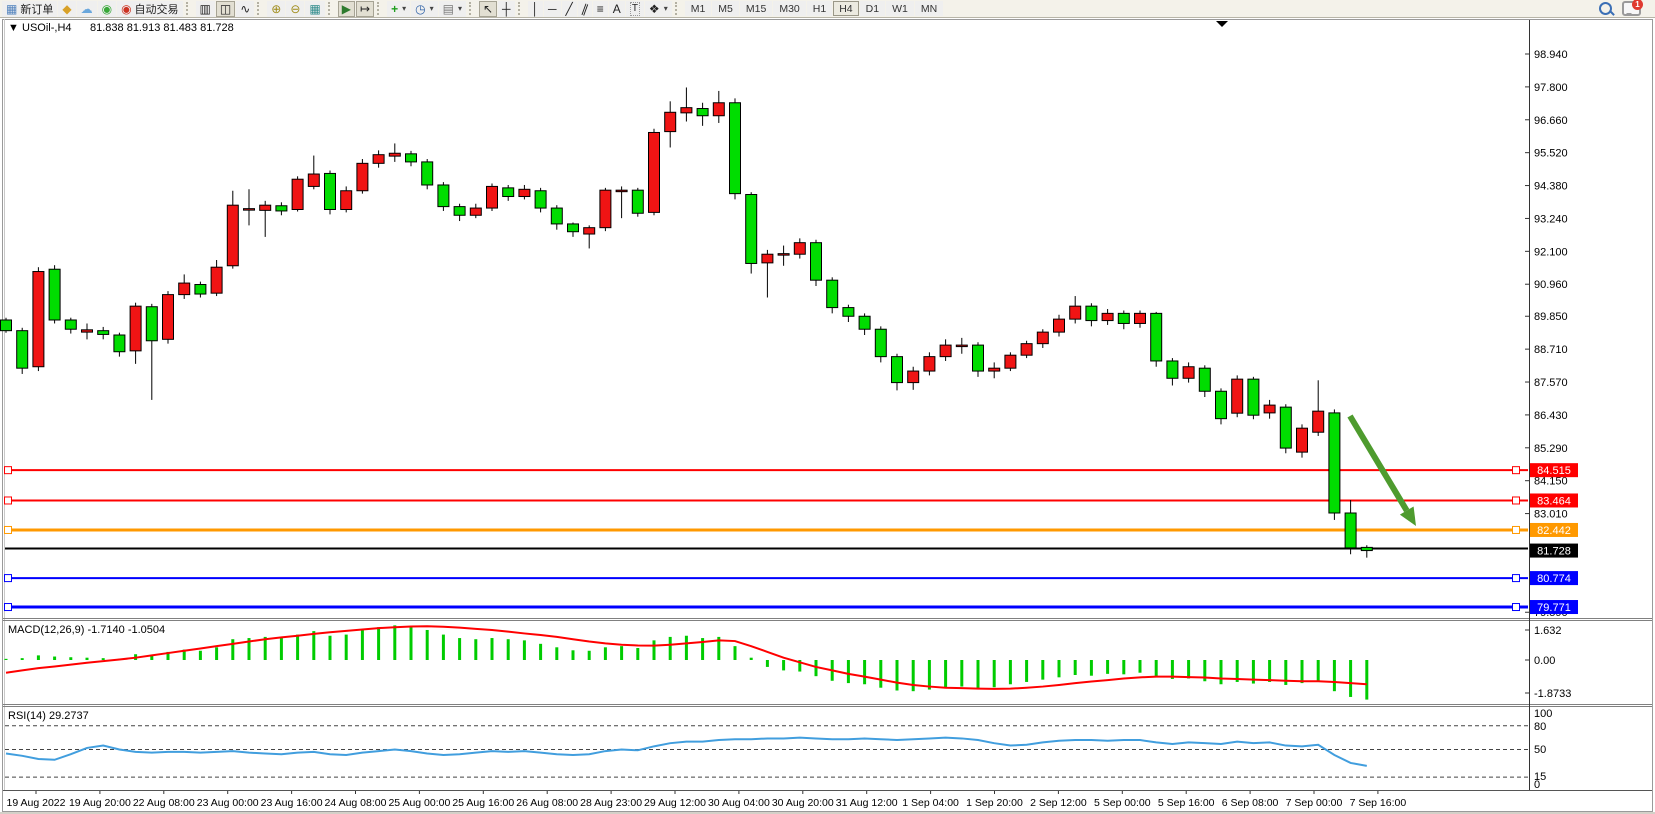 The width and height of the screenshot is (1655, 814). I want to click on timeframe-m5: M5, so click(725, 8).